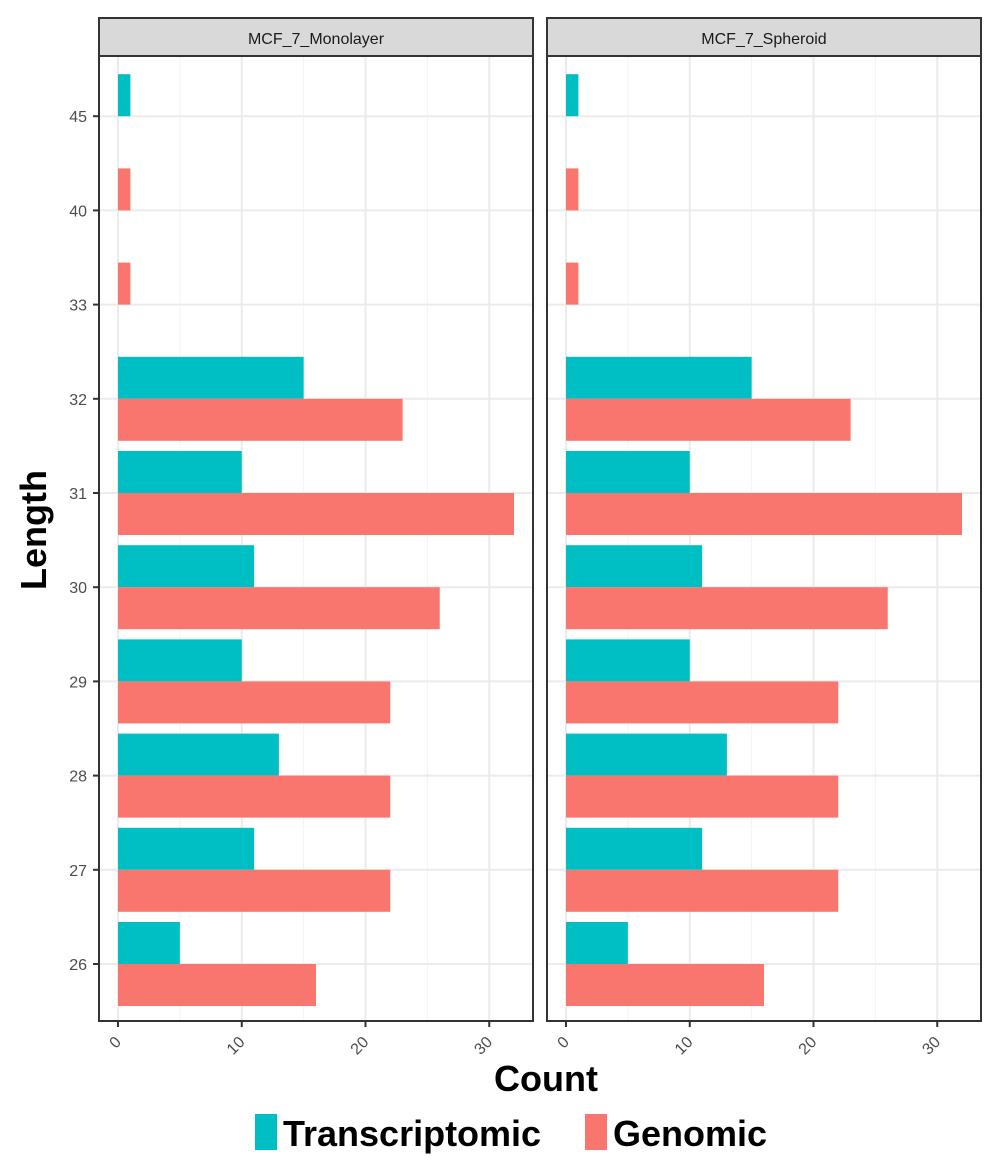 The image size is (1000, 1172). Describe the element at coordinates (690, 1133) in the screenshot. I see `legend-label-genomic: Genomic` at that location.